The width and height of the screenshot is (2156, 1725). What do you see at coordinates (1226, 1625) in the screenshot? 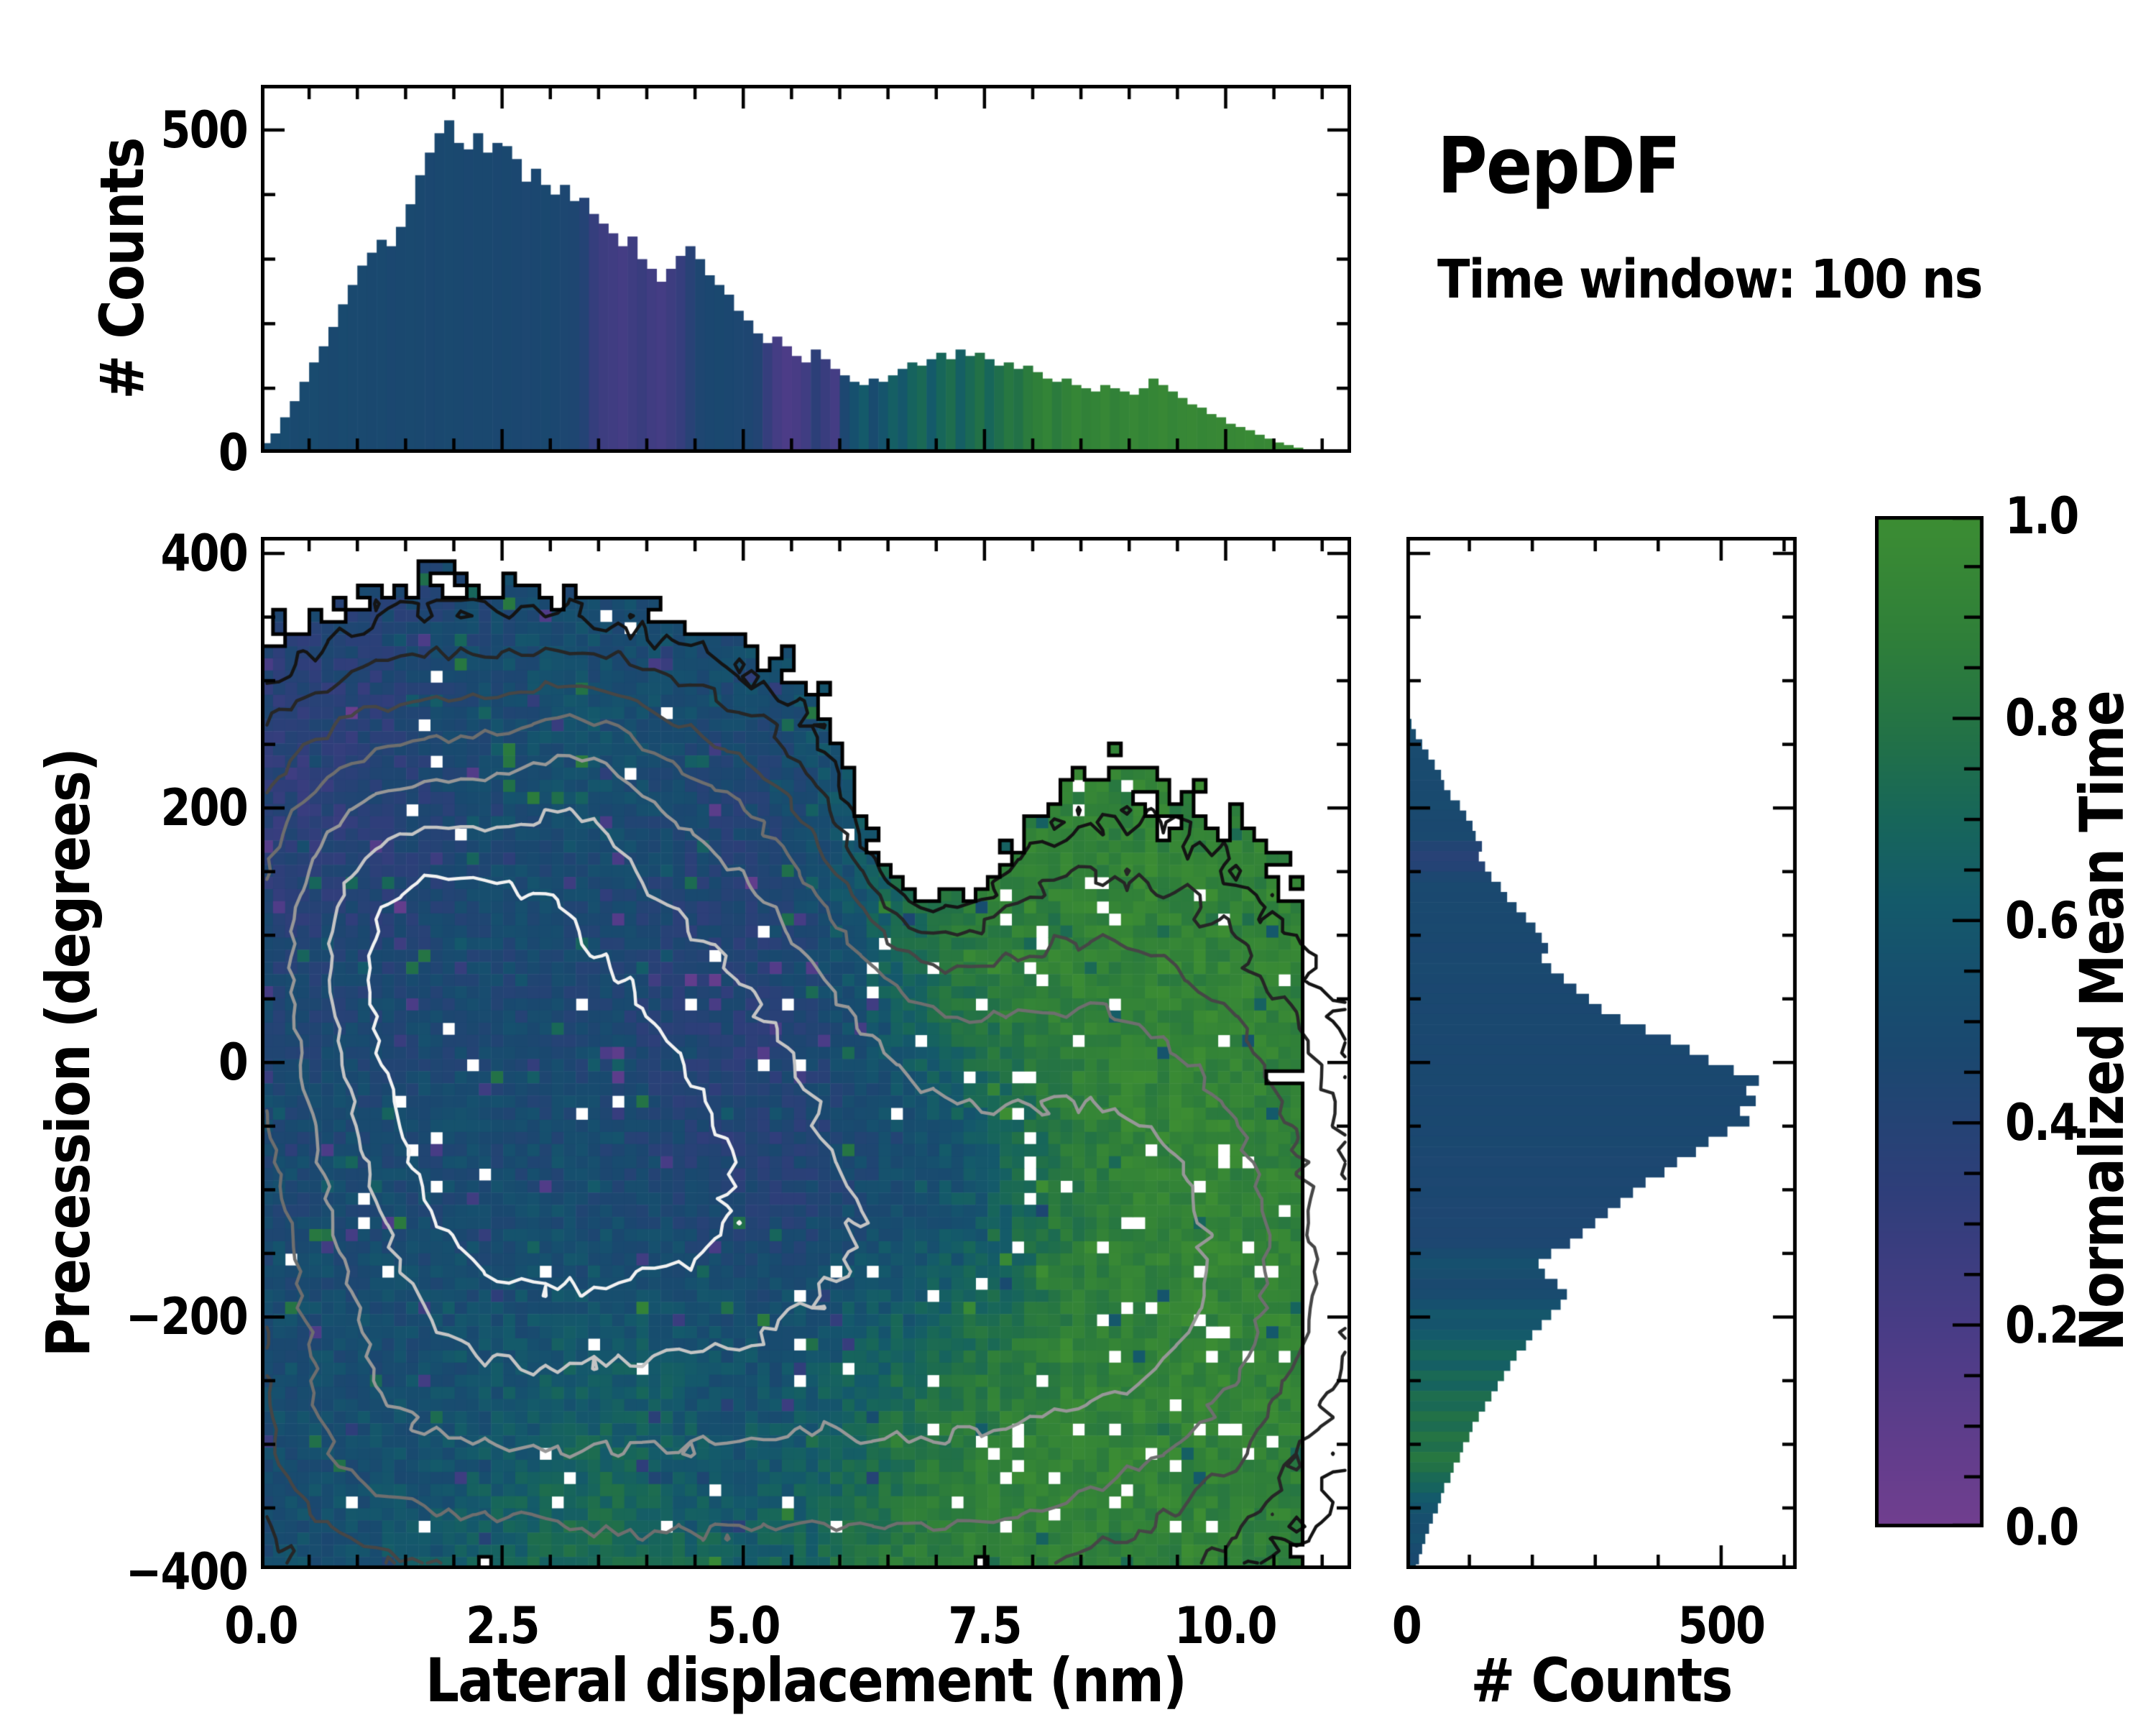
I see `x-tick-label: 10.0` at bounding box center [1226, 1625].